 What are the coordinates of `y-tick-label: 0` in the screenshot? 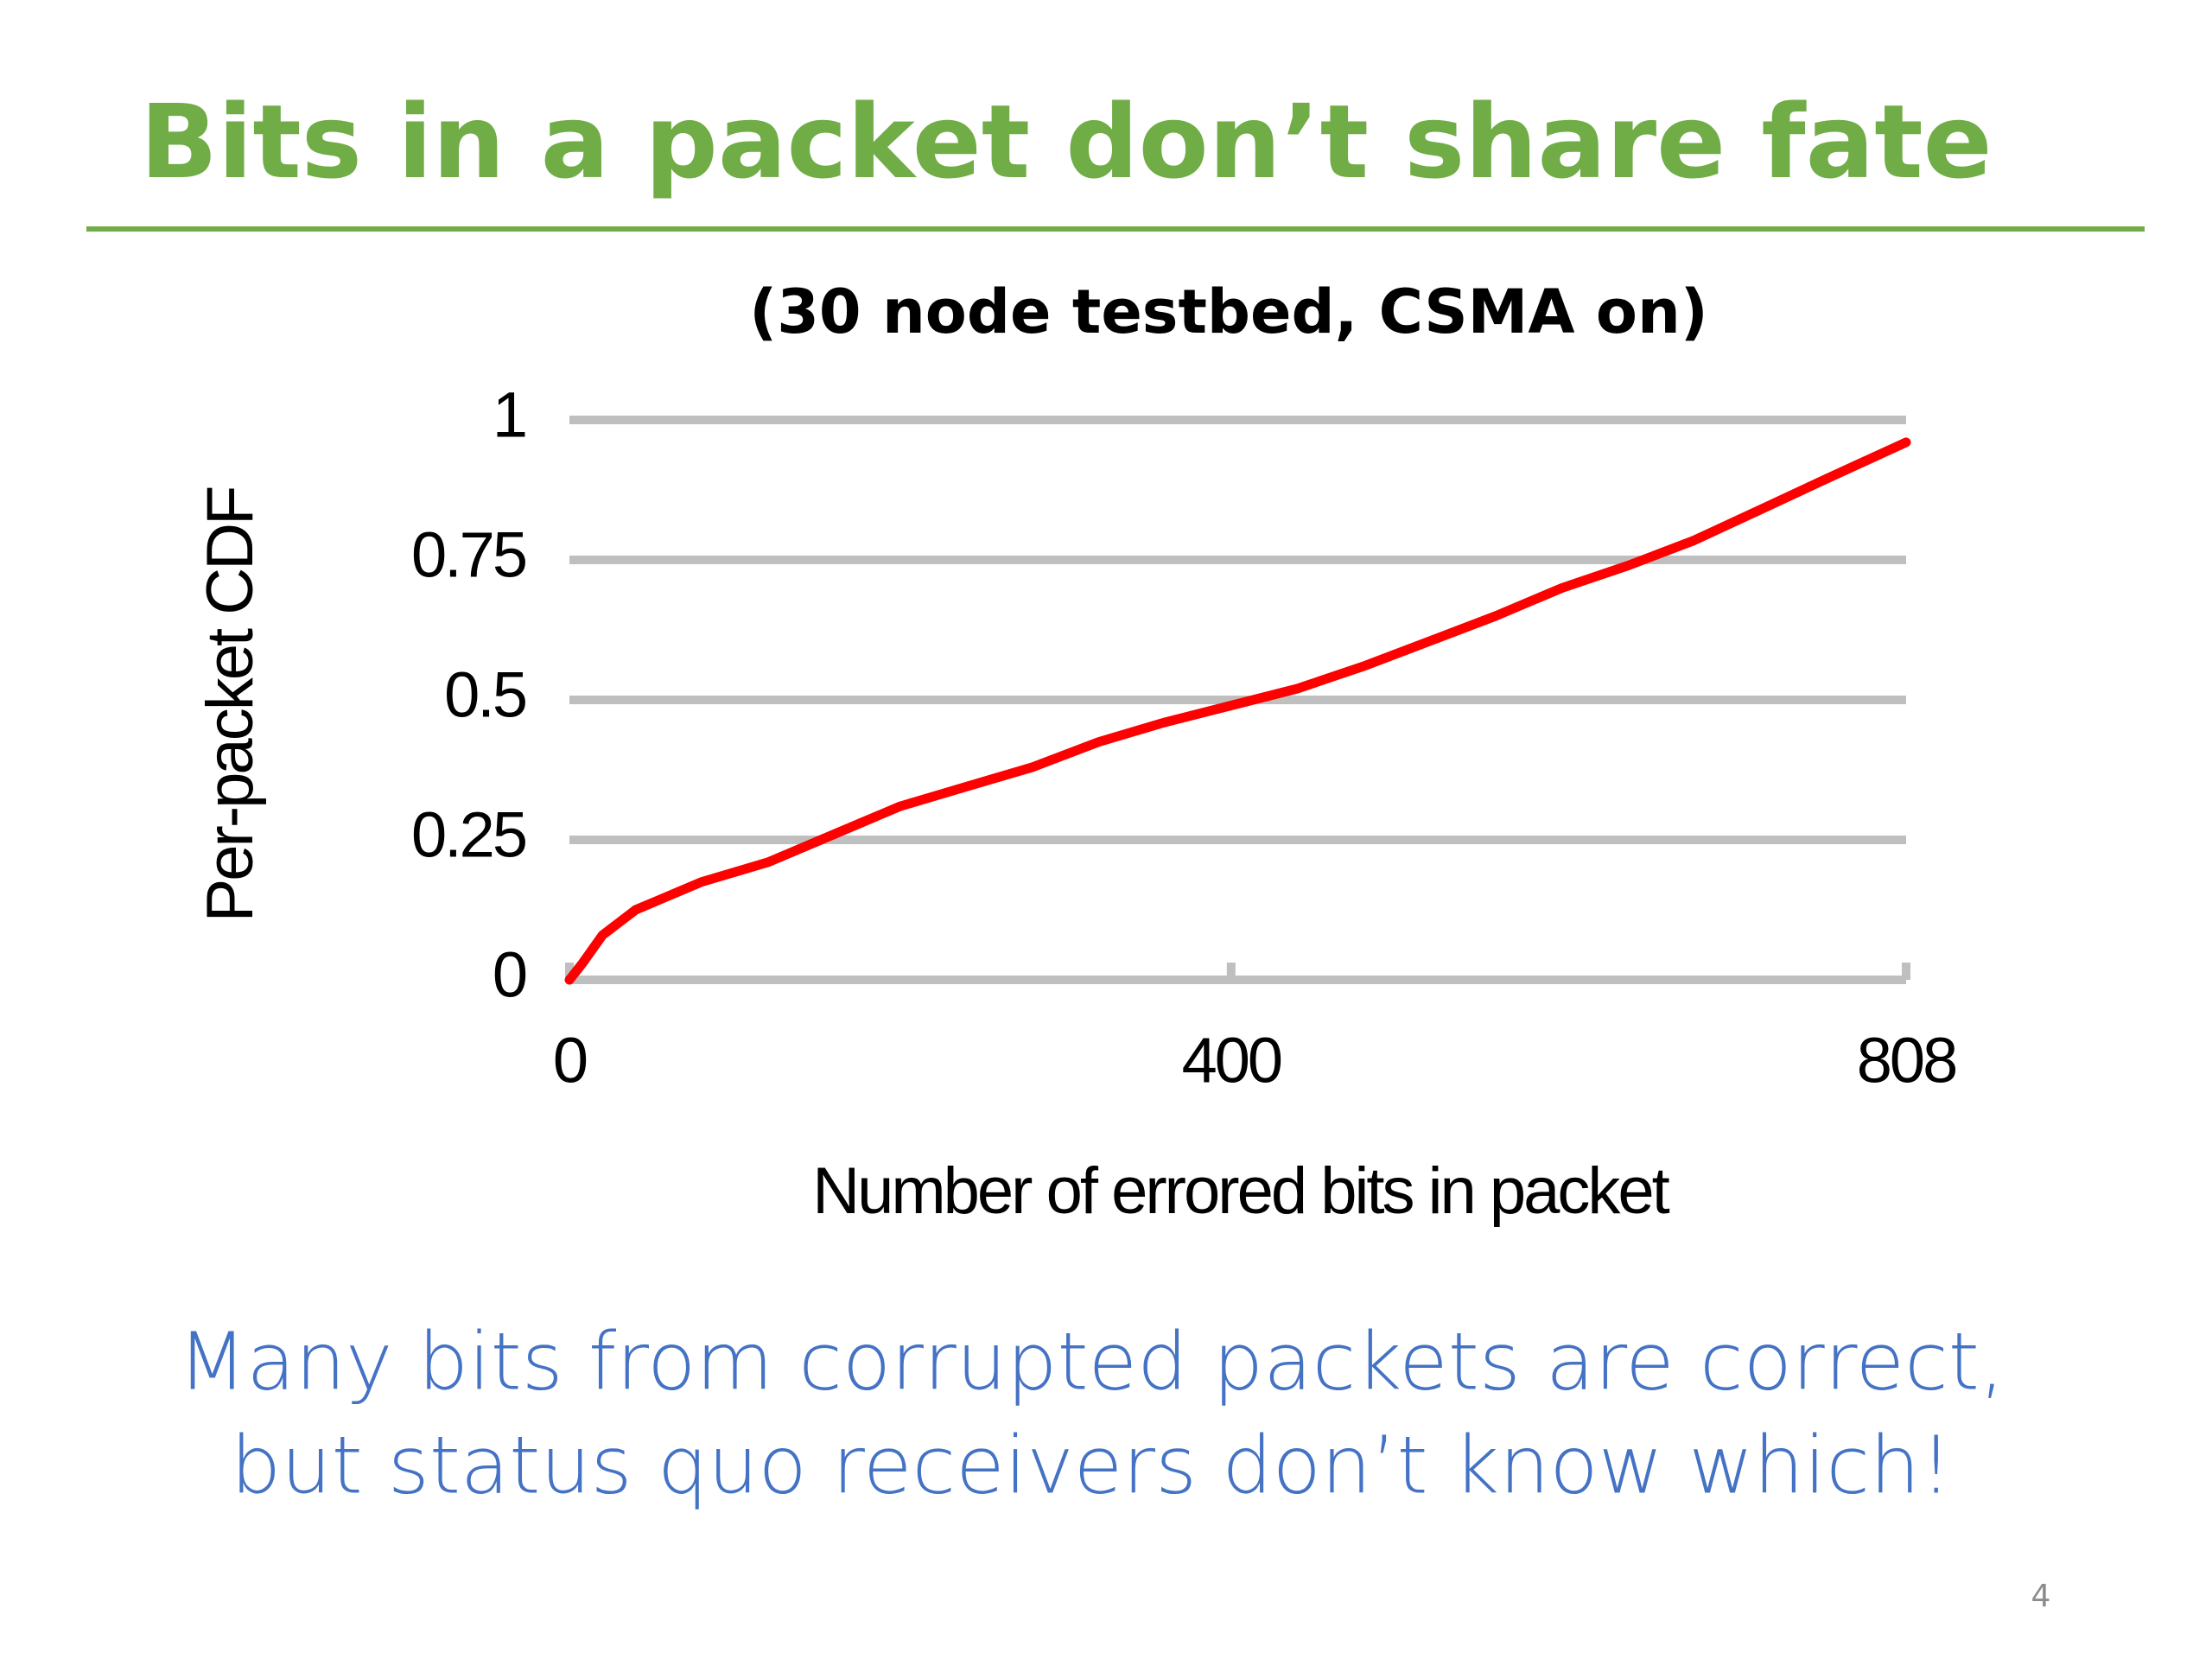 It's located at (509, 975).